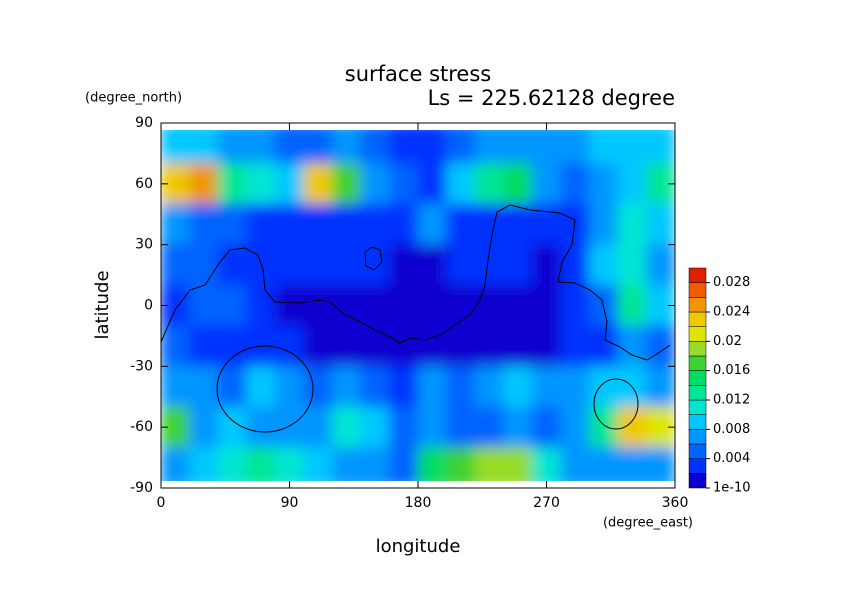 The height and width of the screenshot is (595, 842). What do you see at coordinates (418, 503) in the screenshot?
I see `x-tick-label: 180` at bounding box center [418, 503].